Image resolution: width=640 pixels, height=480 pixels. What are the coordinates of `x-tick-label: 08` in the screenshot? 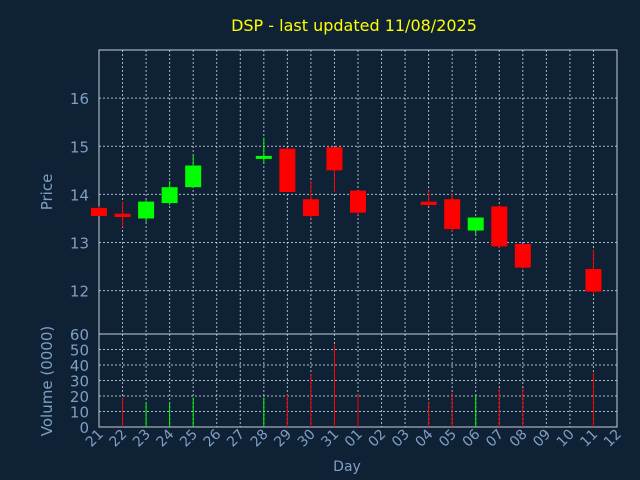 It's located at (519, 439).